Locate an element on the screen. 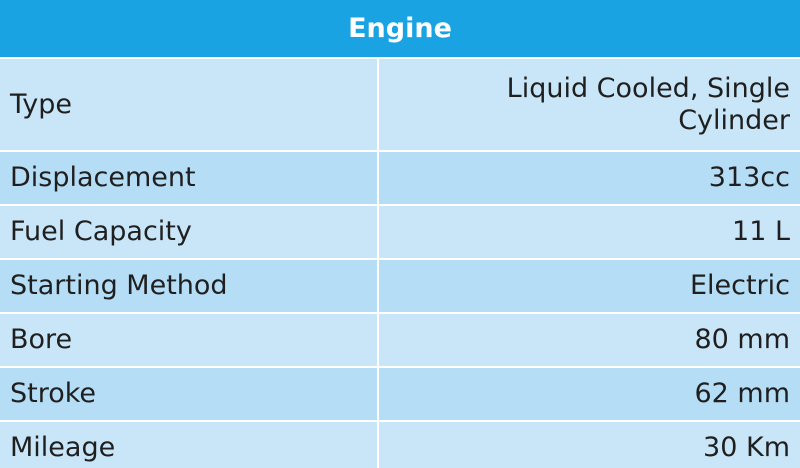 Image resolution: width=800 pixels, height=468 pixels. spec-label-stroke: Stroke is located at coordinates (189, 394).